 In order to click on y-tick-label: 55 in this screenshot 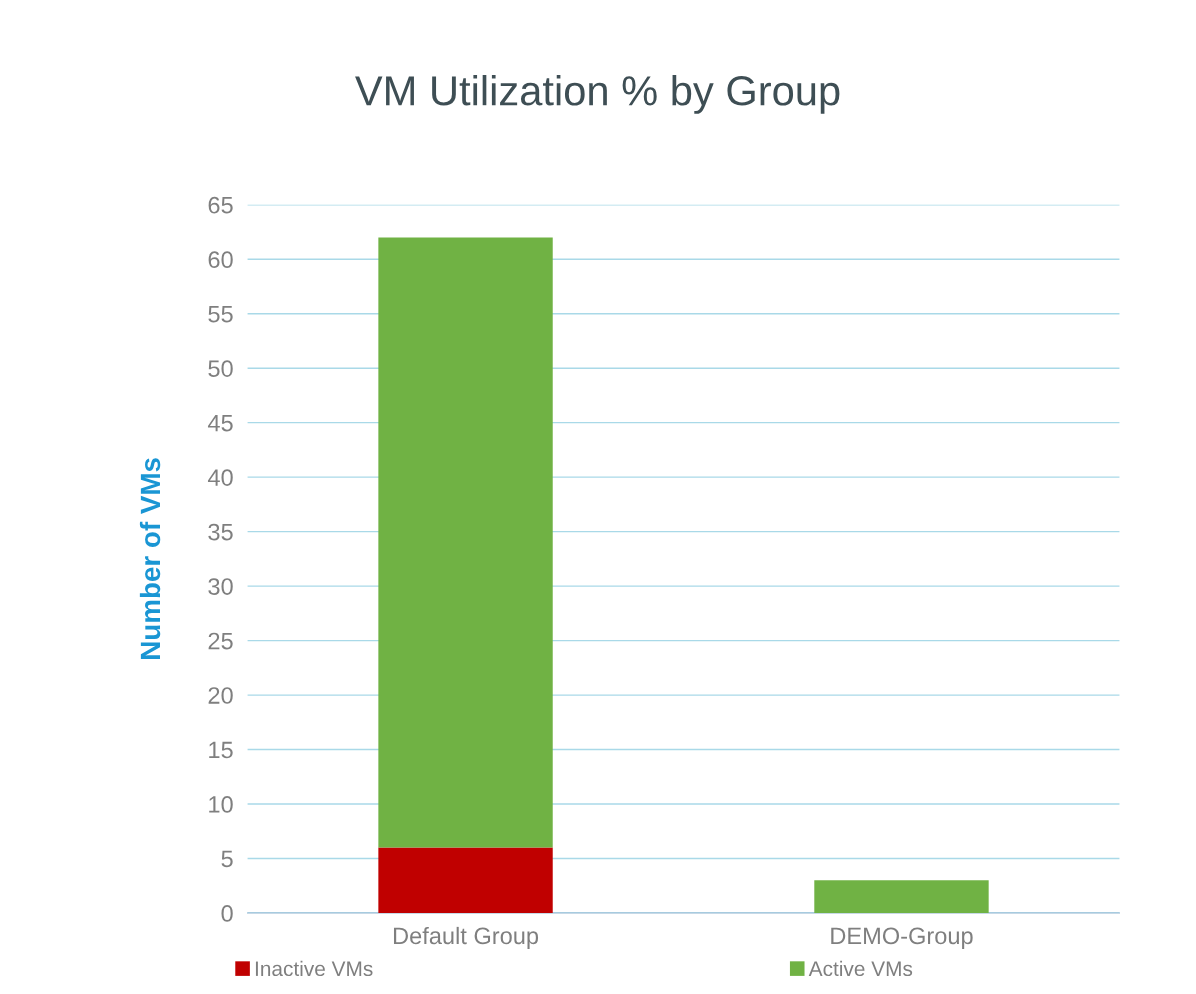, I will do `click(220, 314)`.